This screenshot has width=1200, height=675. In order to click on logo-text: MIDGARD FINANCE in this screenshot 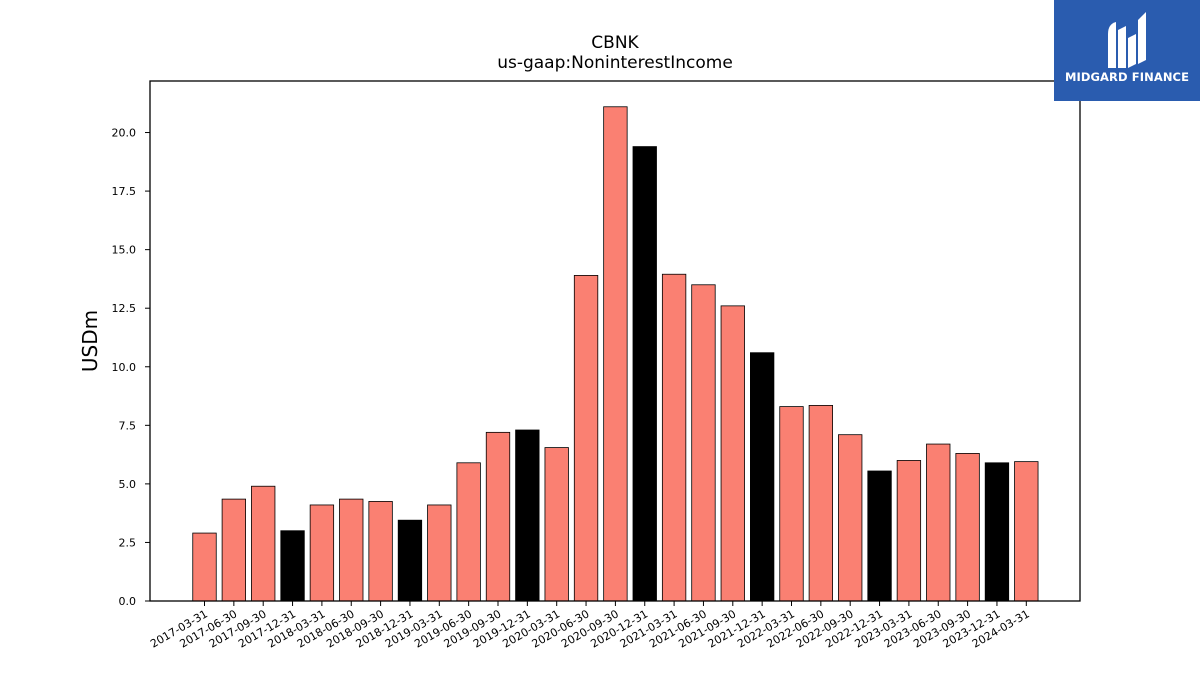, I will do `click(1127, 77)`.